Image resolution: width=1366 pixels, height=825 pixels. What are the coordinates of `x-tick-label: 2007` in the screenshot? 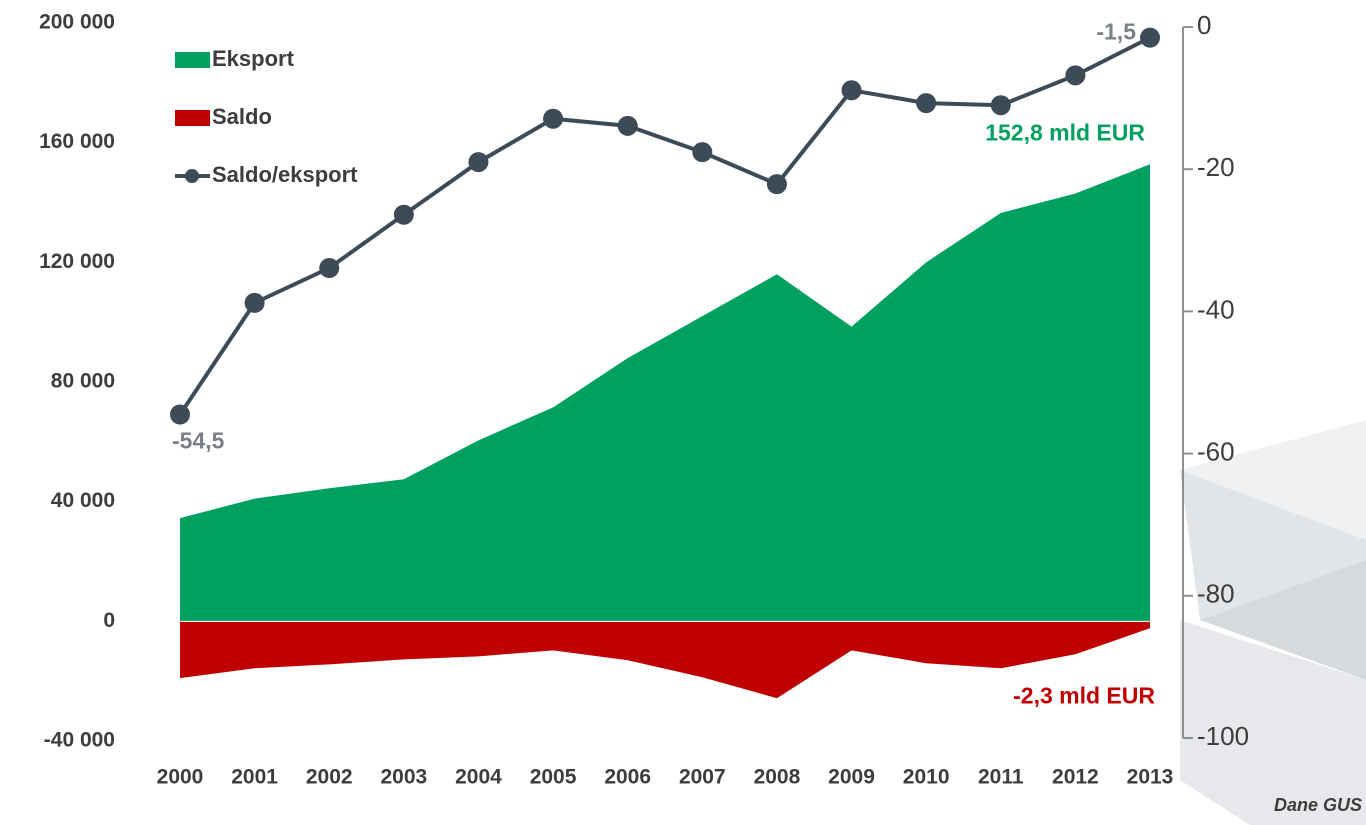 It's located at (702, 777).